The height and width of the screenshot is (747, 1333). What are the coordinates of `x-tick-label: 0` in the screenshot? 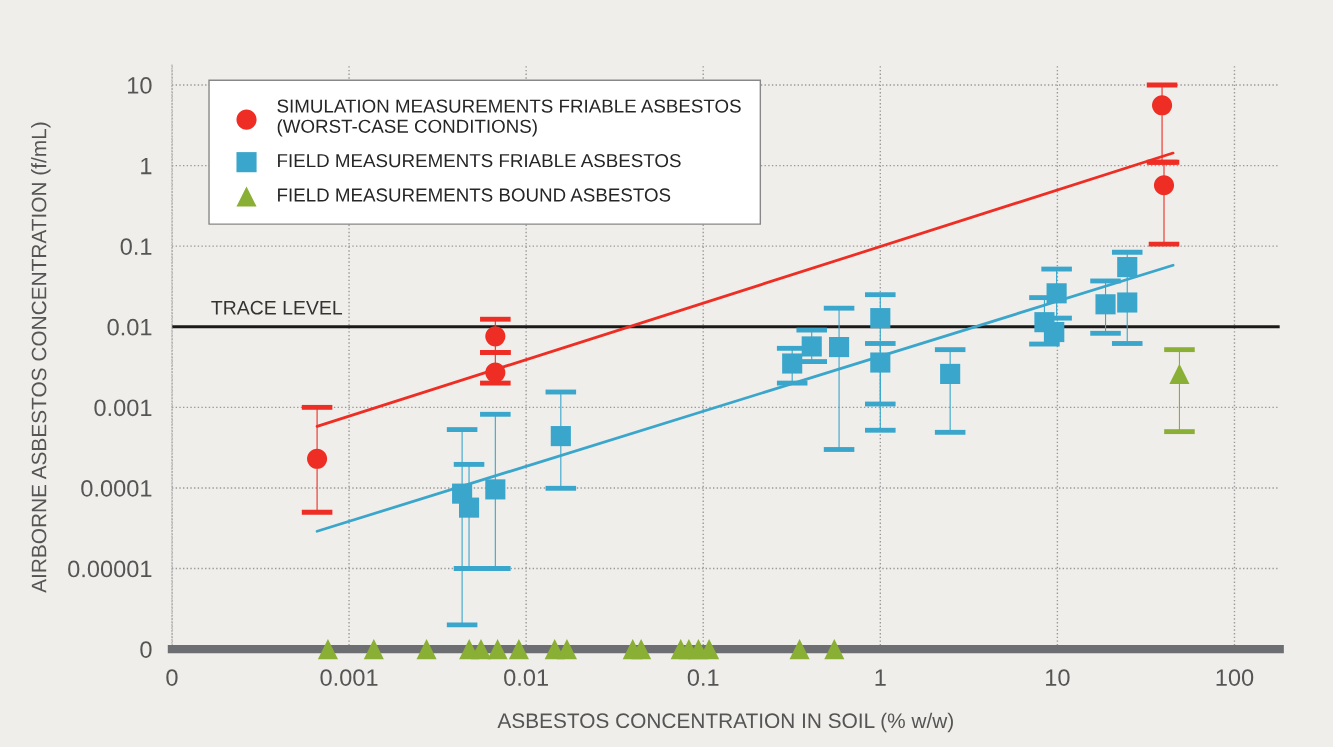 It's located at (172, 677).